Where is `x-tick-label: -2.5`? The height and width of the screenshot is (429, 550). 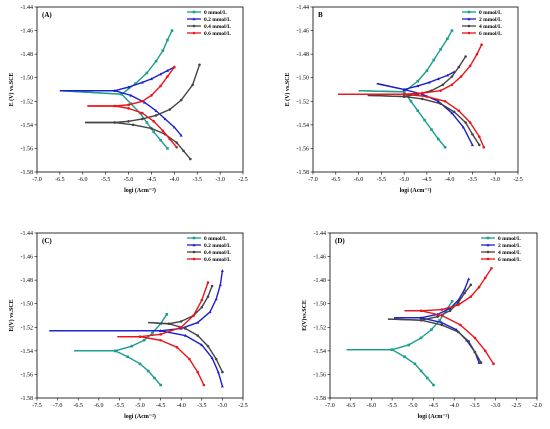 x-tick-label: -2.5 is located at coordinates (518, 180).